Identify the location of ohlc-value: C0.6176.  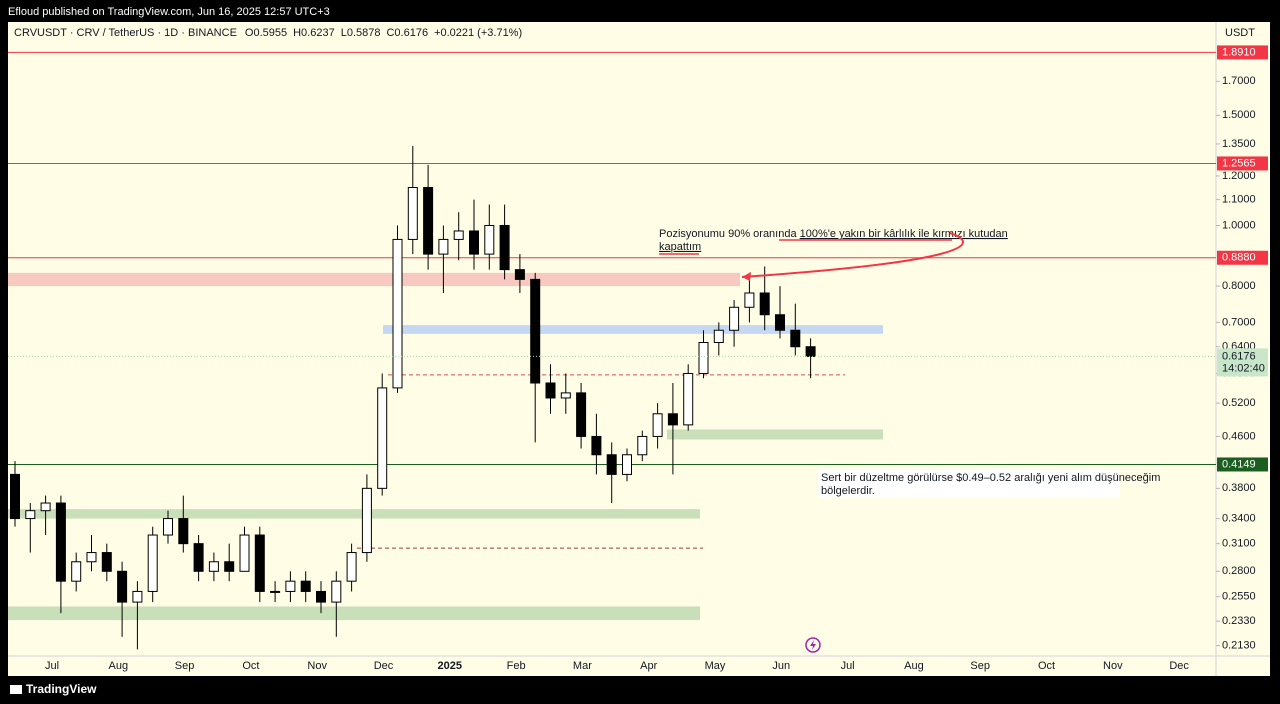
(407, 33).